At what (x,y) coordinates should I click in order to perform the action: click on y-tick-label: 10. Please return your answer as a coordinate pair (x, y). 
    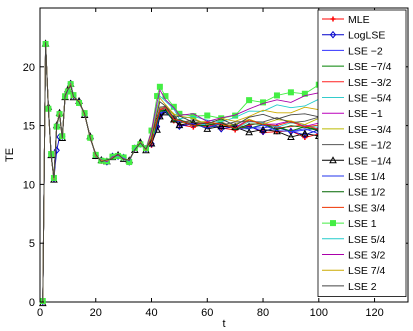
    Looking at the image, I should click on (29, 185).